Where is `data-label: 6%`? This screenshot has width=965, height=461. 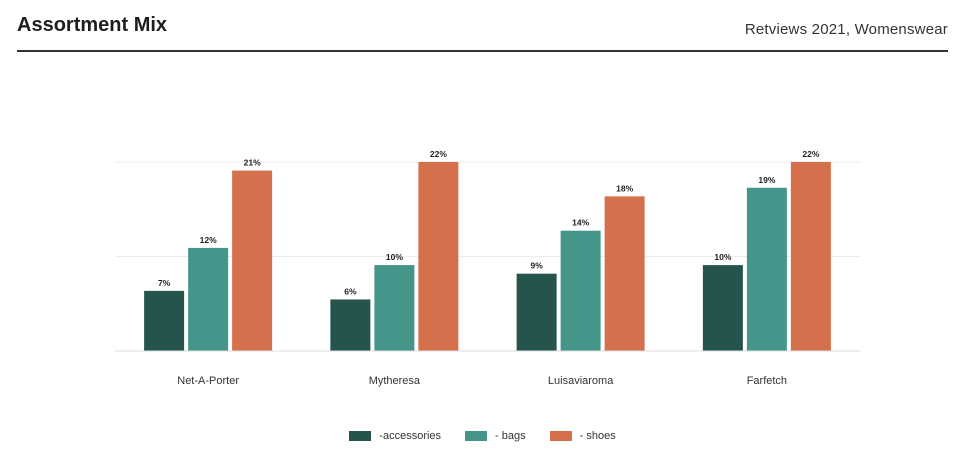 data-label: 6% is located at coordinates (350, 291).